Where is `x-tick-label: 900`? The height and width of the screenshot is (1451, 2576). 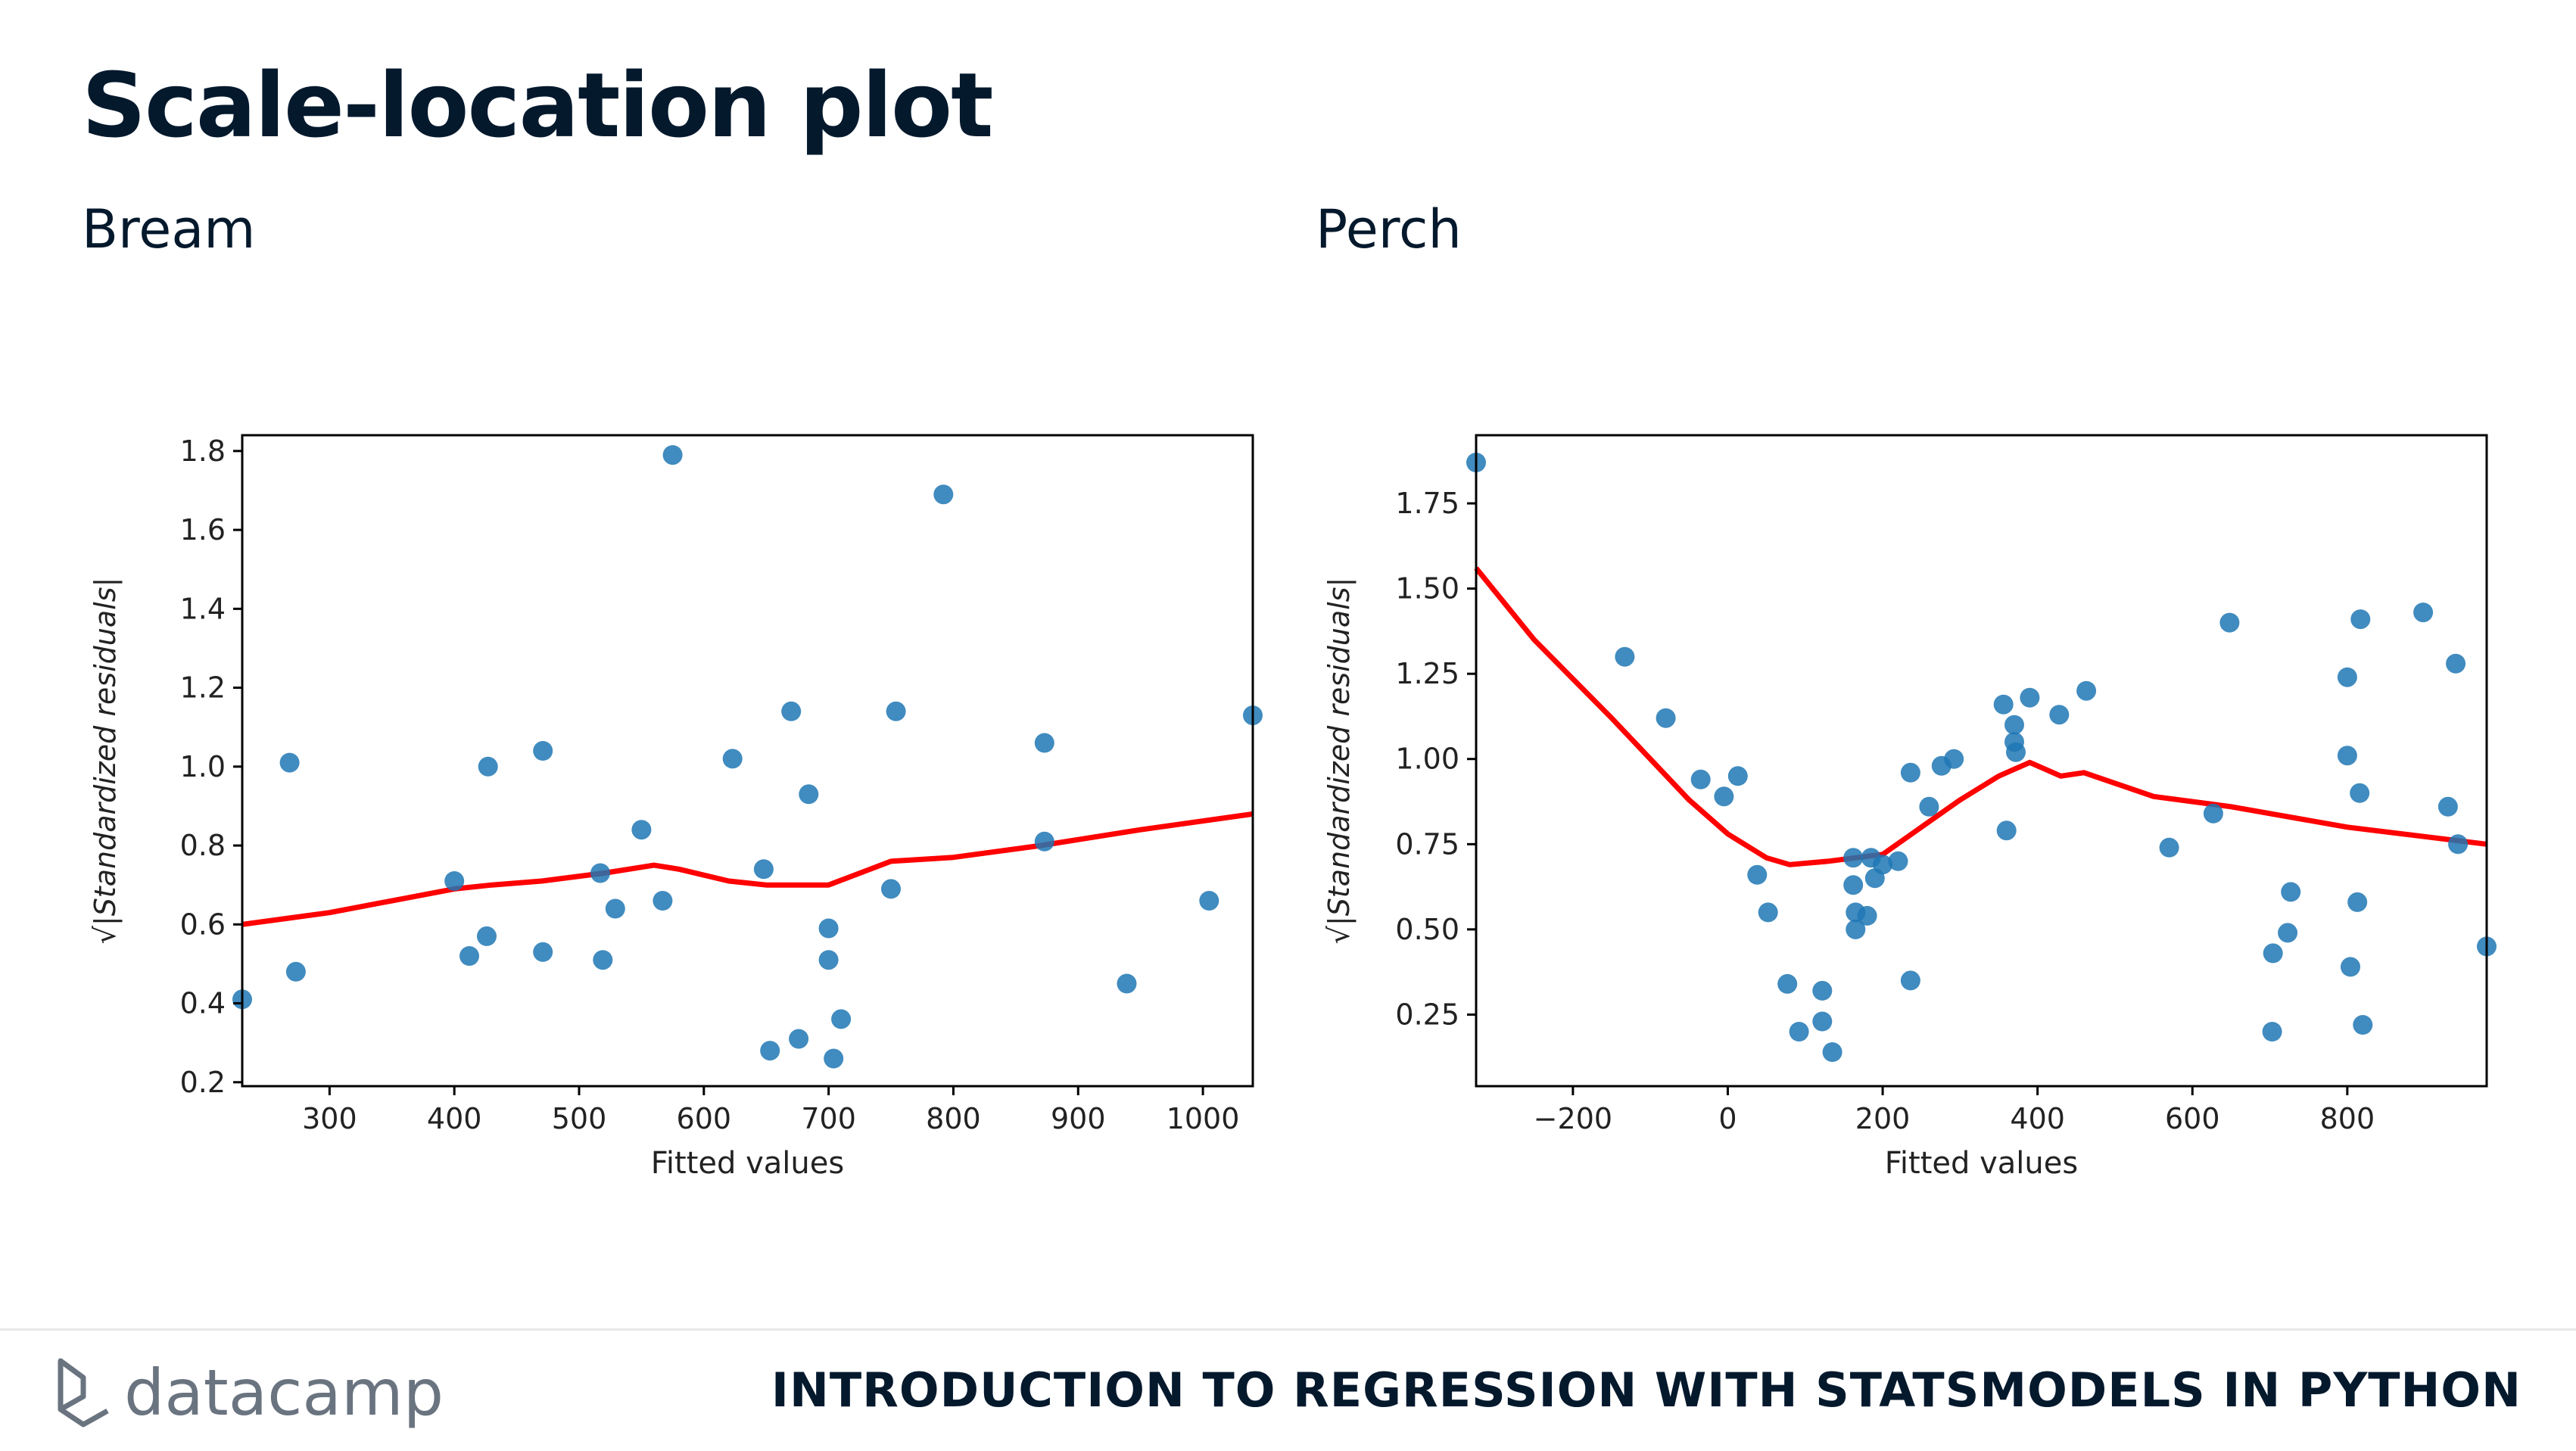
x-tick-label: 900 is located at coordinates (1078, 1118).